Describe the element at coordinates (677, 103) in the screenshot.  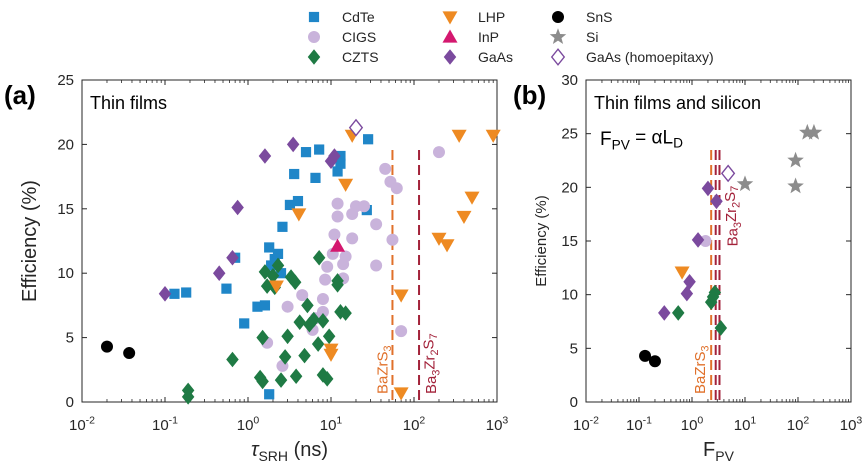
I see `panel-b-title: Thin films and silicon` at that location.